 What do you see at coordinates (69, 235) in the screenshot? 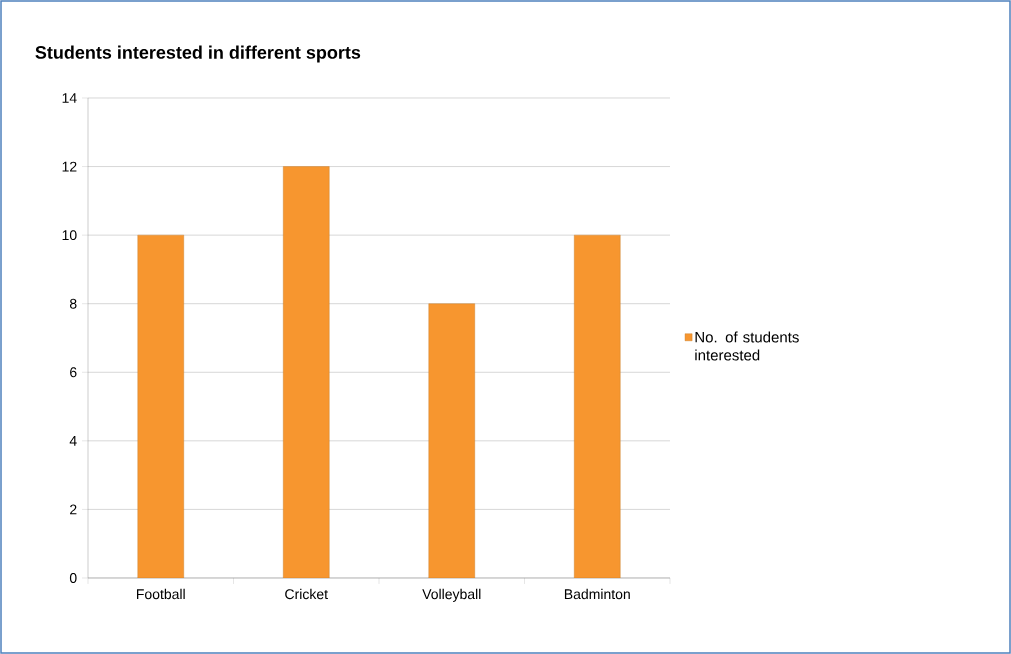
I see `y-tick-label: 10` at bounding box center [69, 235].